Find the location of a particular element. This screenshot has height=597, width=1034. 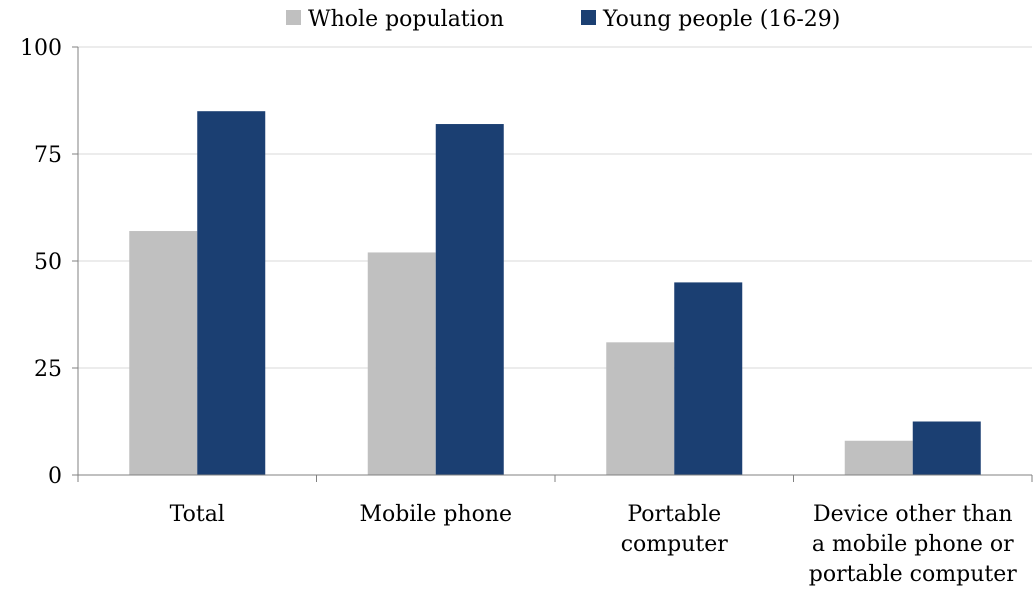

legend-swatch-whole-population is located at coordinates (293, 17).